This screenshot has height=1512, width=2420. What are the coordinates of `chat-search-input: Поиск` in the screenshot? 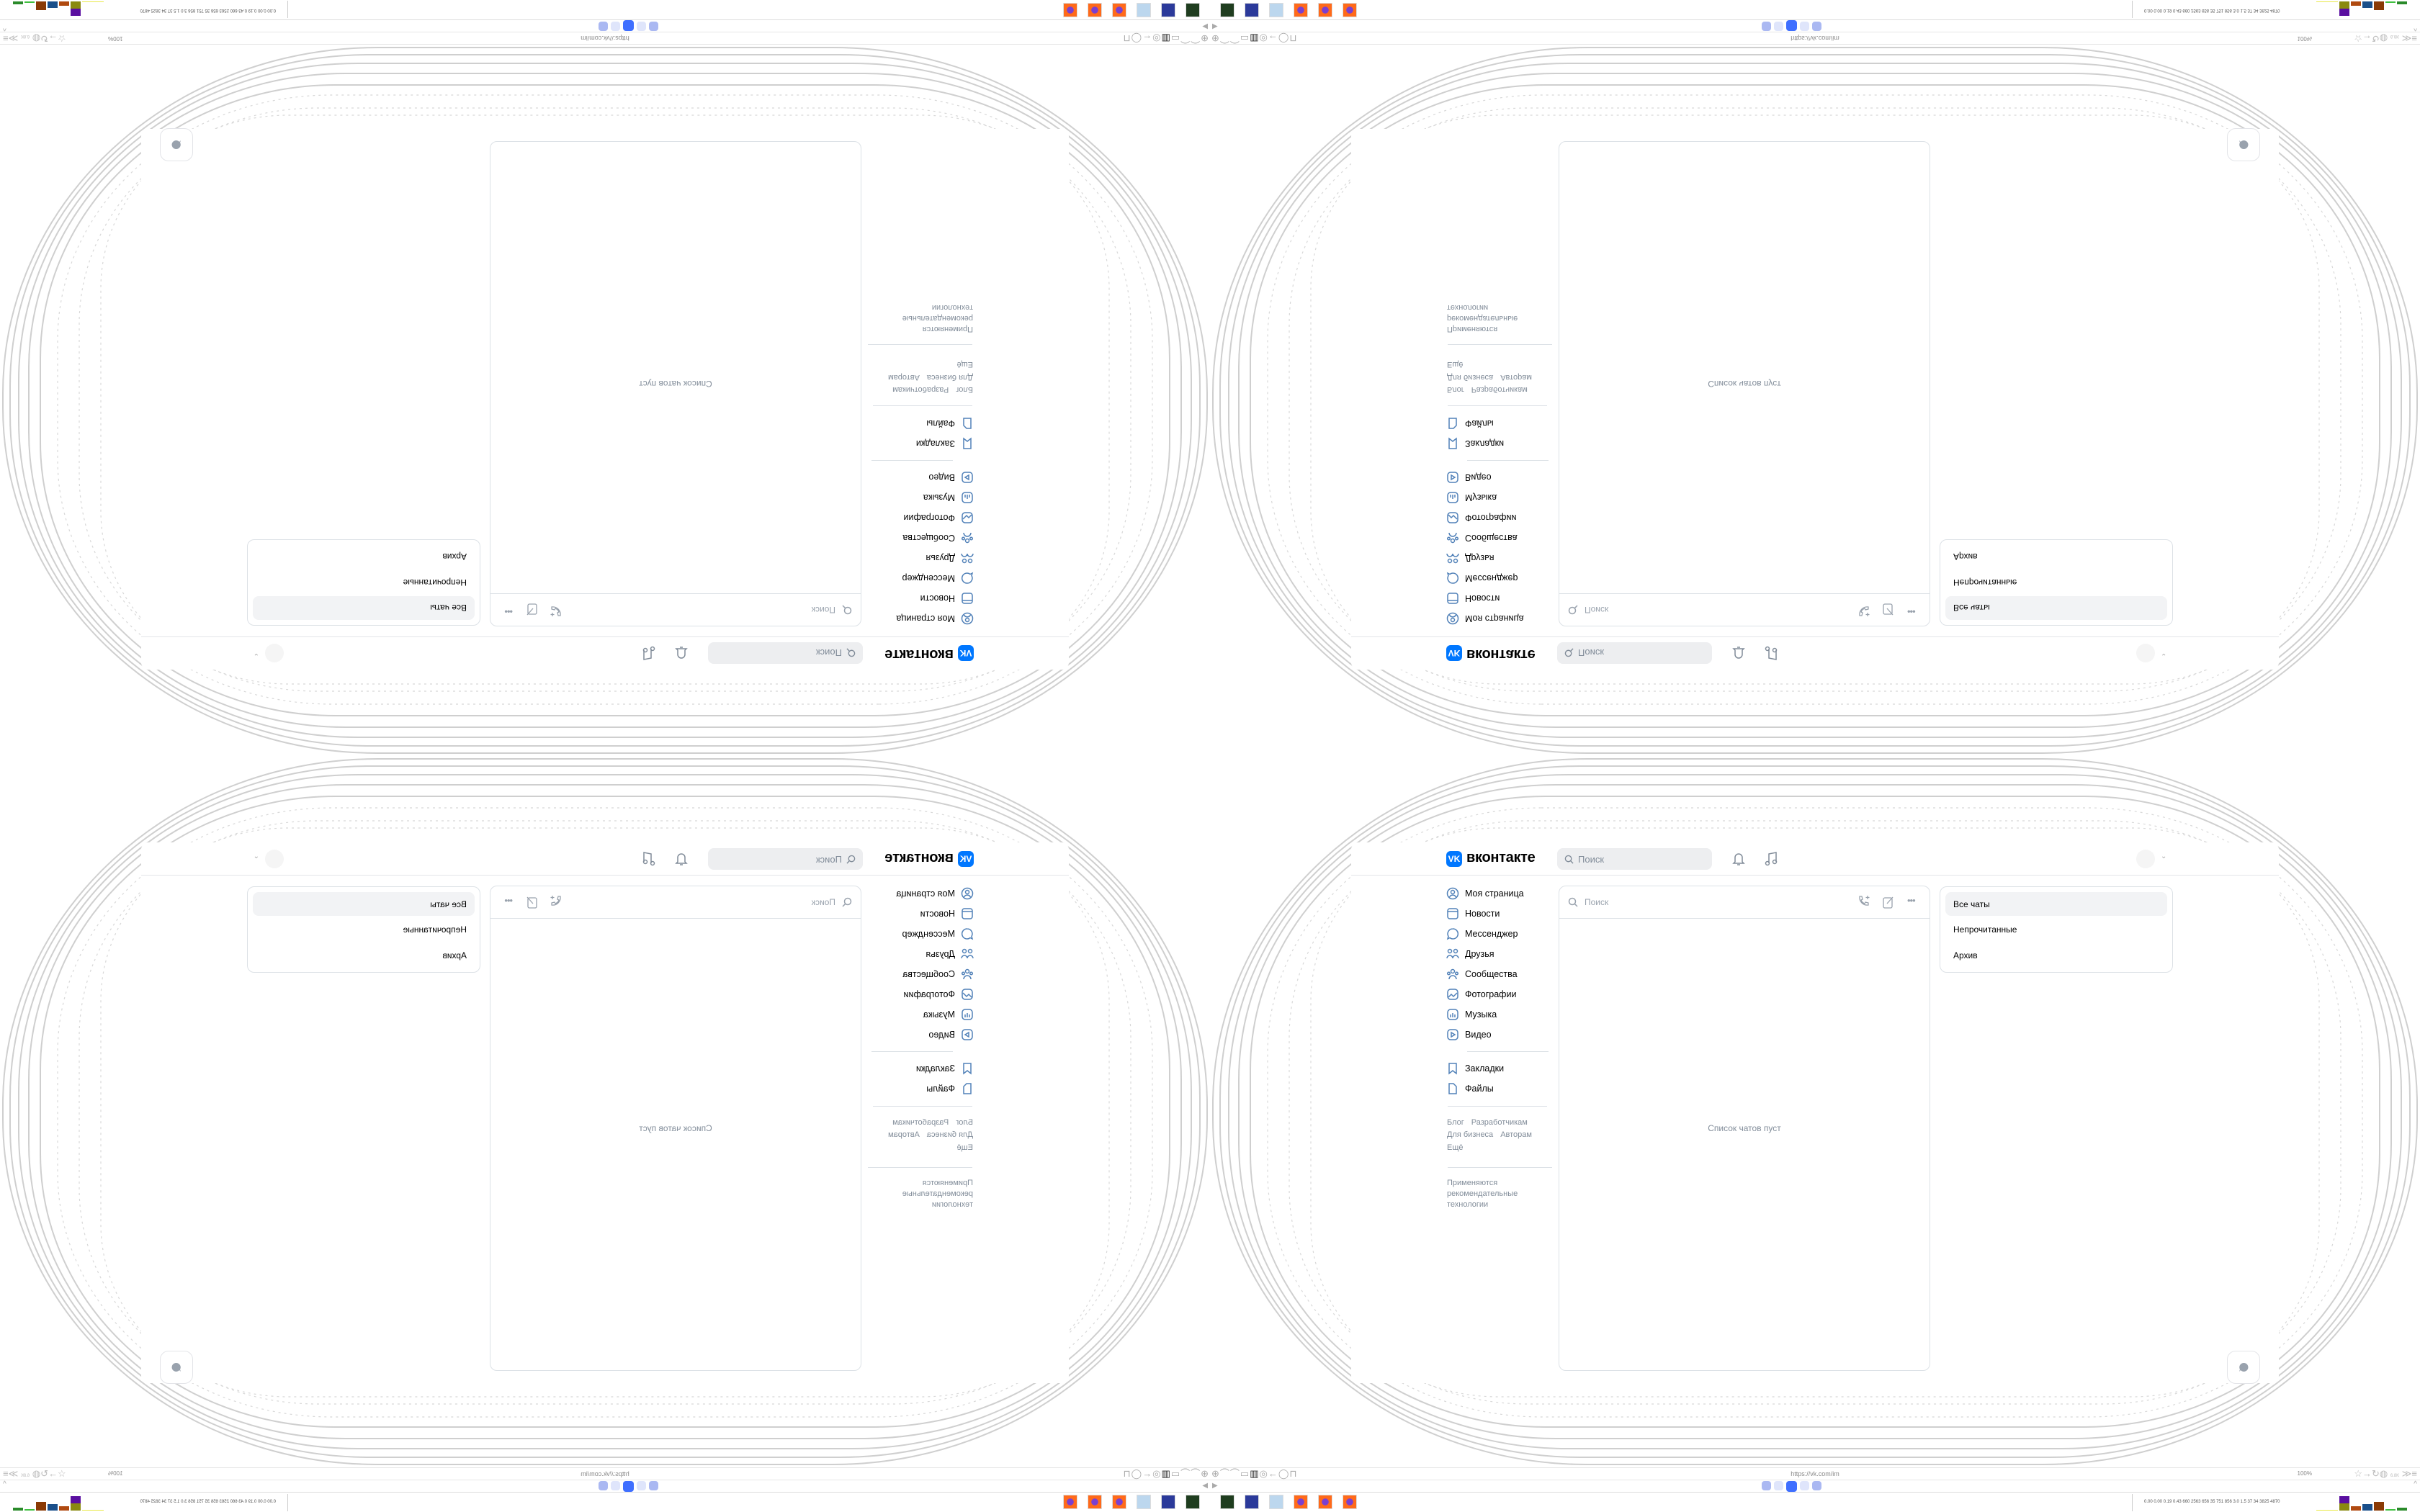 It's located at (823, 902).